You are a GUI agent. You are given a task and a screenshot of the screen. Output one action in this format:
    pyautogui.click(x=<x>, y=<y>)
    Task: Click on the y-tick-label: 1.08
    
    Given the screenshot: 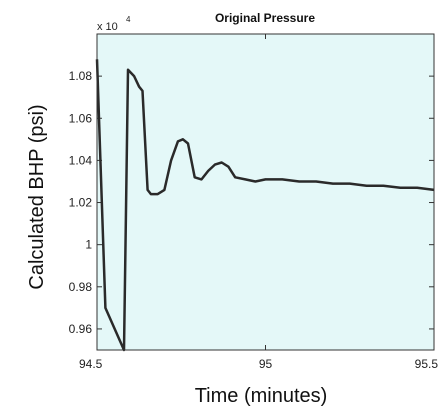 What is the action you would take?
    pyautogui.click(x=81, y=76)
    